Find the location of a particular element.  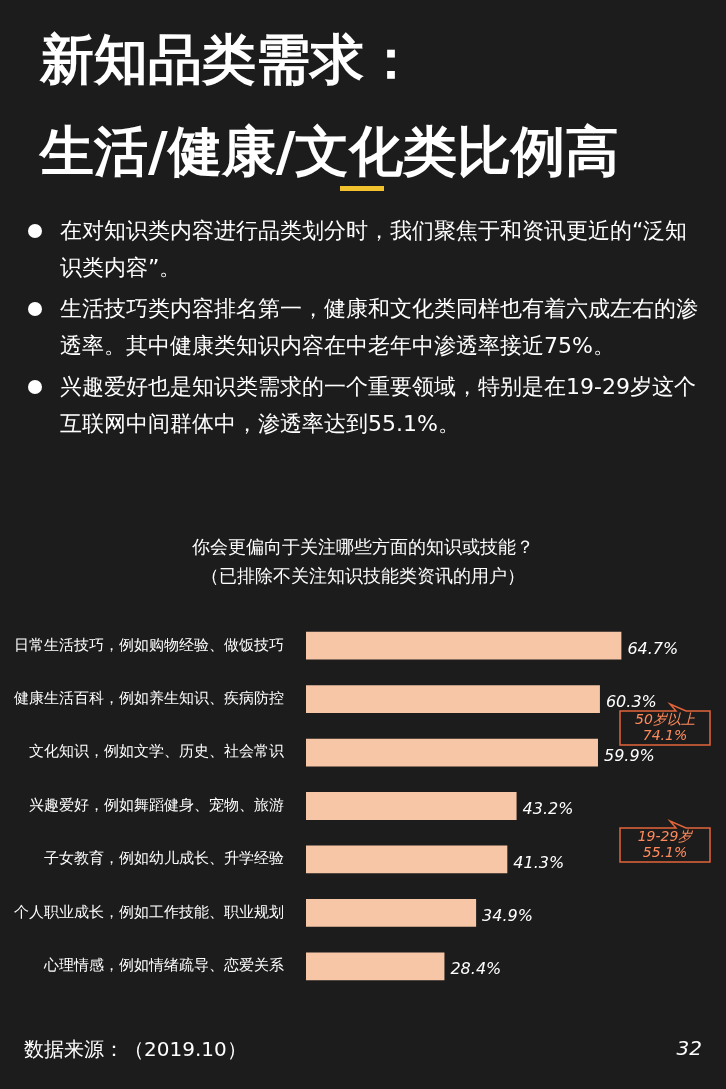

data-label: 43.2% is located at coordinates (548, 809).